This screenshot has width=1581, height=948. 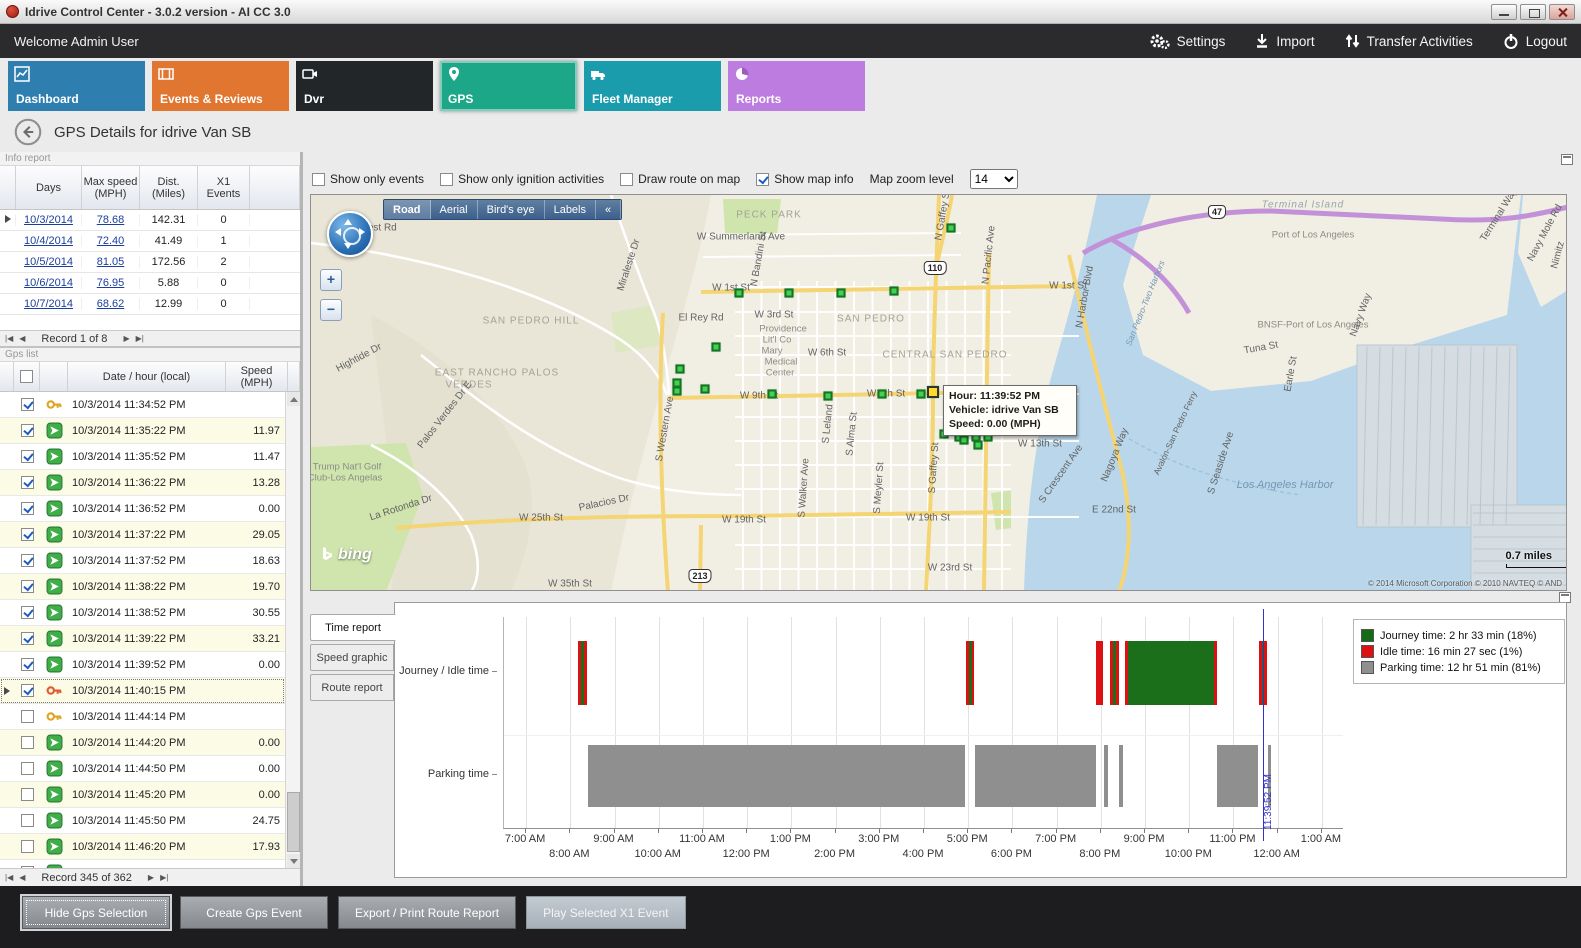 I want to click on table-row: 10/5/2014 81.05 172.56 2, so click(x=150, y=262).